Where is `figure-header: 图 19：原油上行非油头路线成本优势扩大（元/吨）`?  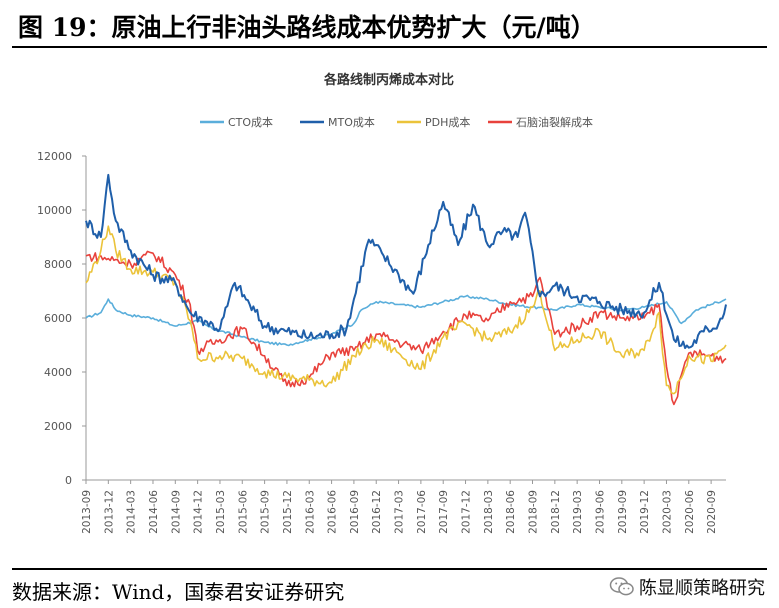
figure-header: 图 19：原油上行非油头路线成本优势扩大（元/吨） is located at coordinates (389, 24).